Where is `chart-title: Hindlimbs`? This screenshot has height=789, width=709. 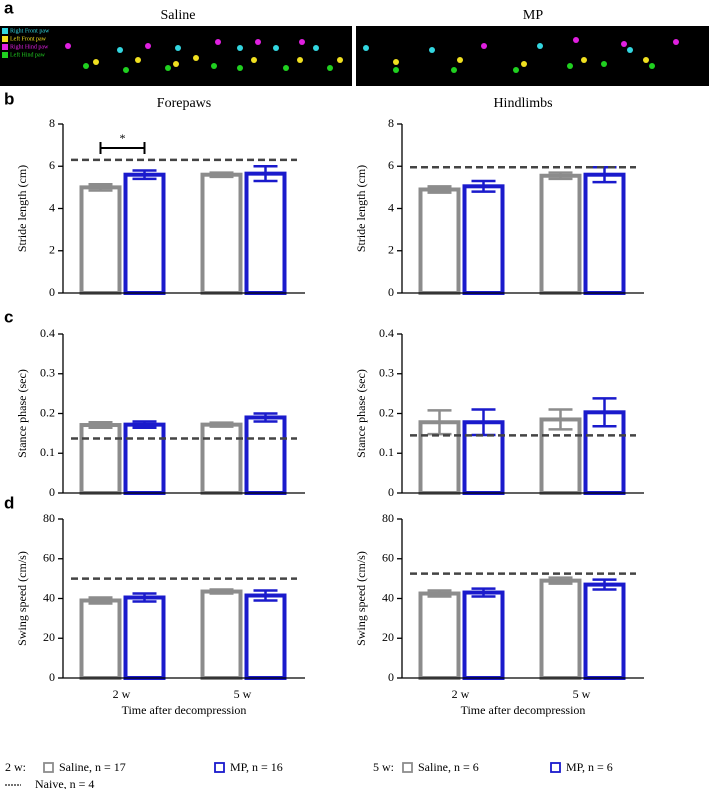 chart-title: Hindlimbs is located at coordinates (522, 103).